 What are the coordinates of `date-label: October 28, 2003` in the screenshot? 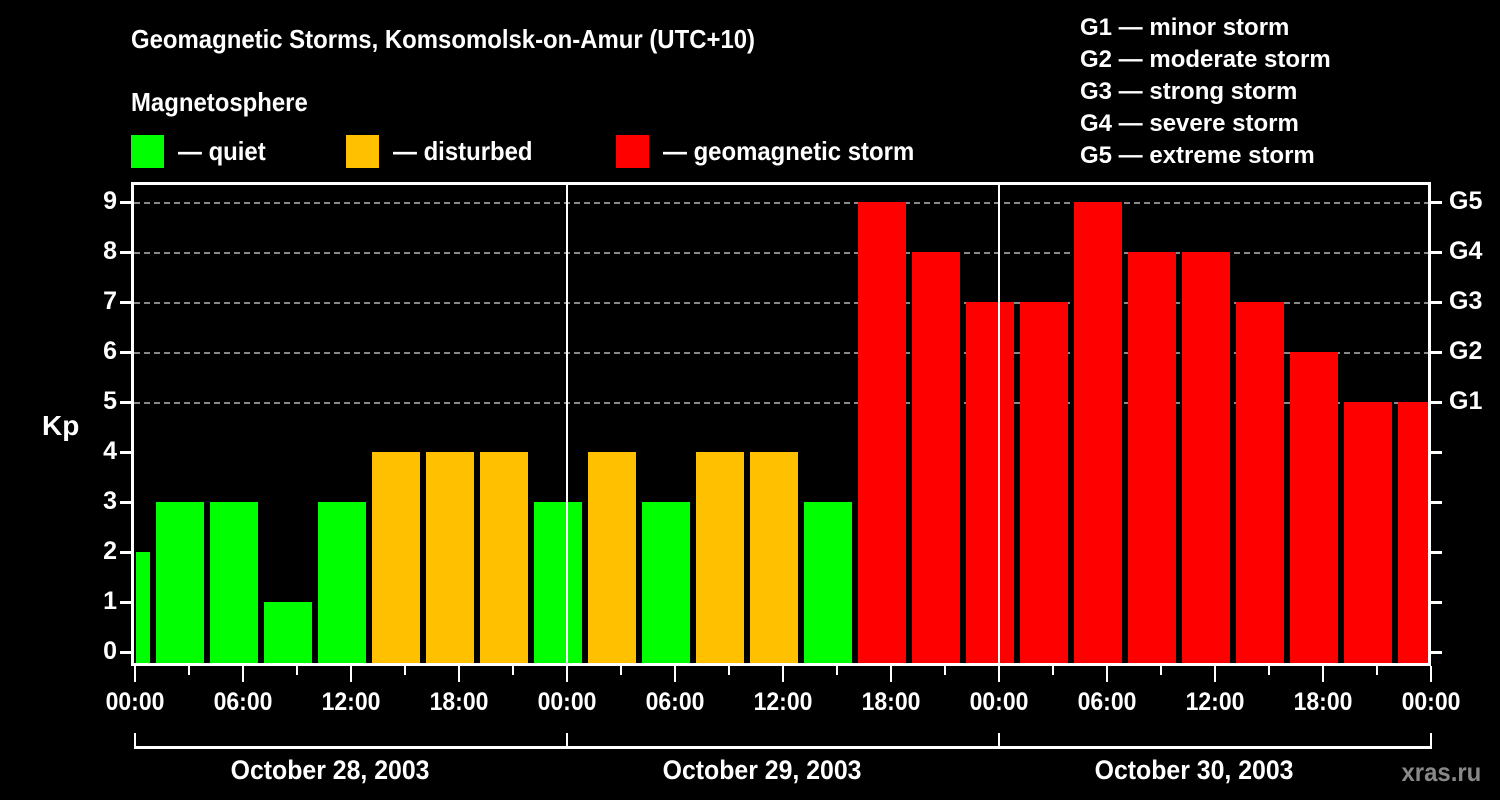 It's located at (330, 770).